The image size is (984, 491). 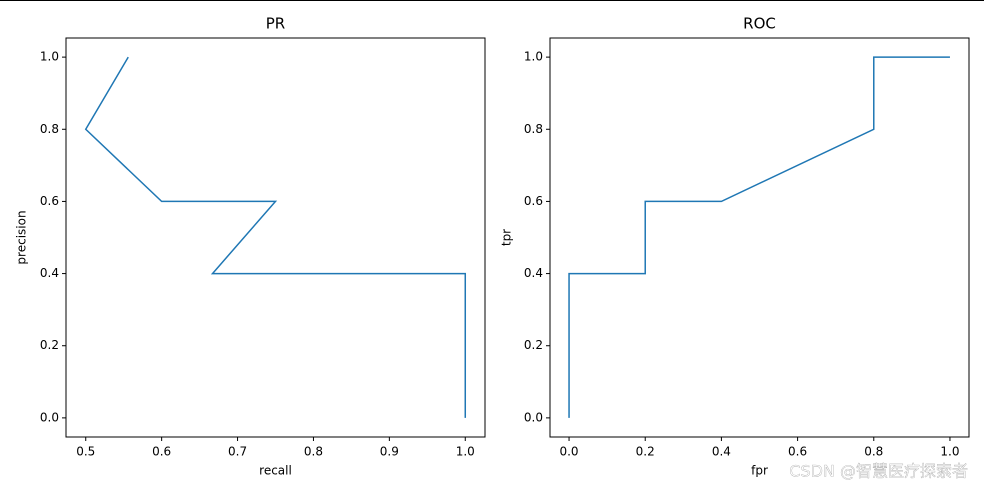 What do you see at coordinates (759, 24) in the screenshot?
I see `chart-title: ROC` at bounding box center [759, 24].